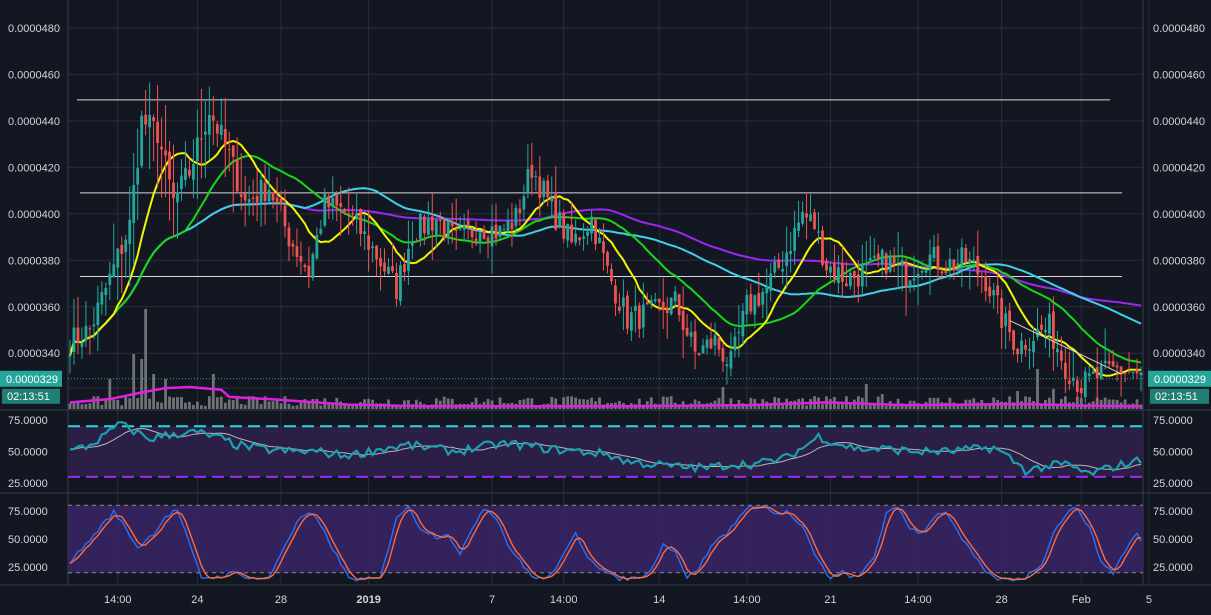  I want to click on rsi-axis-label-right: 25.0000, so click(1173, 484).